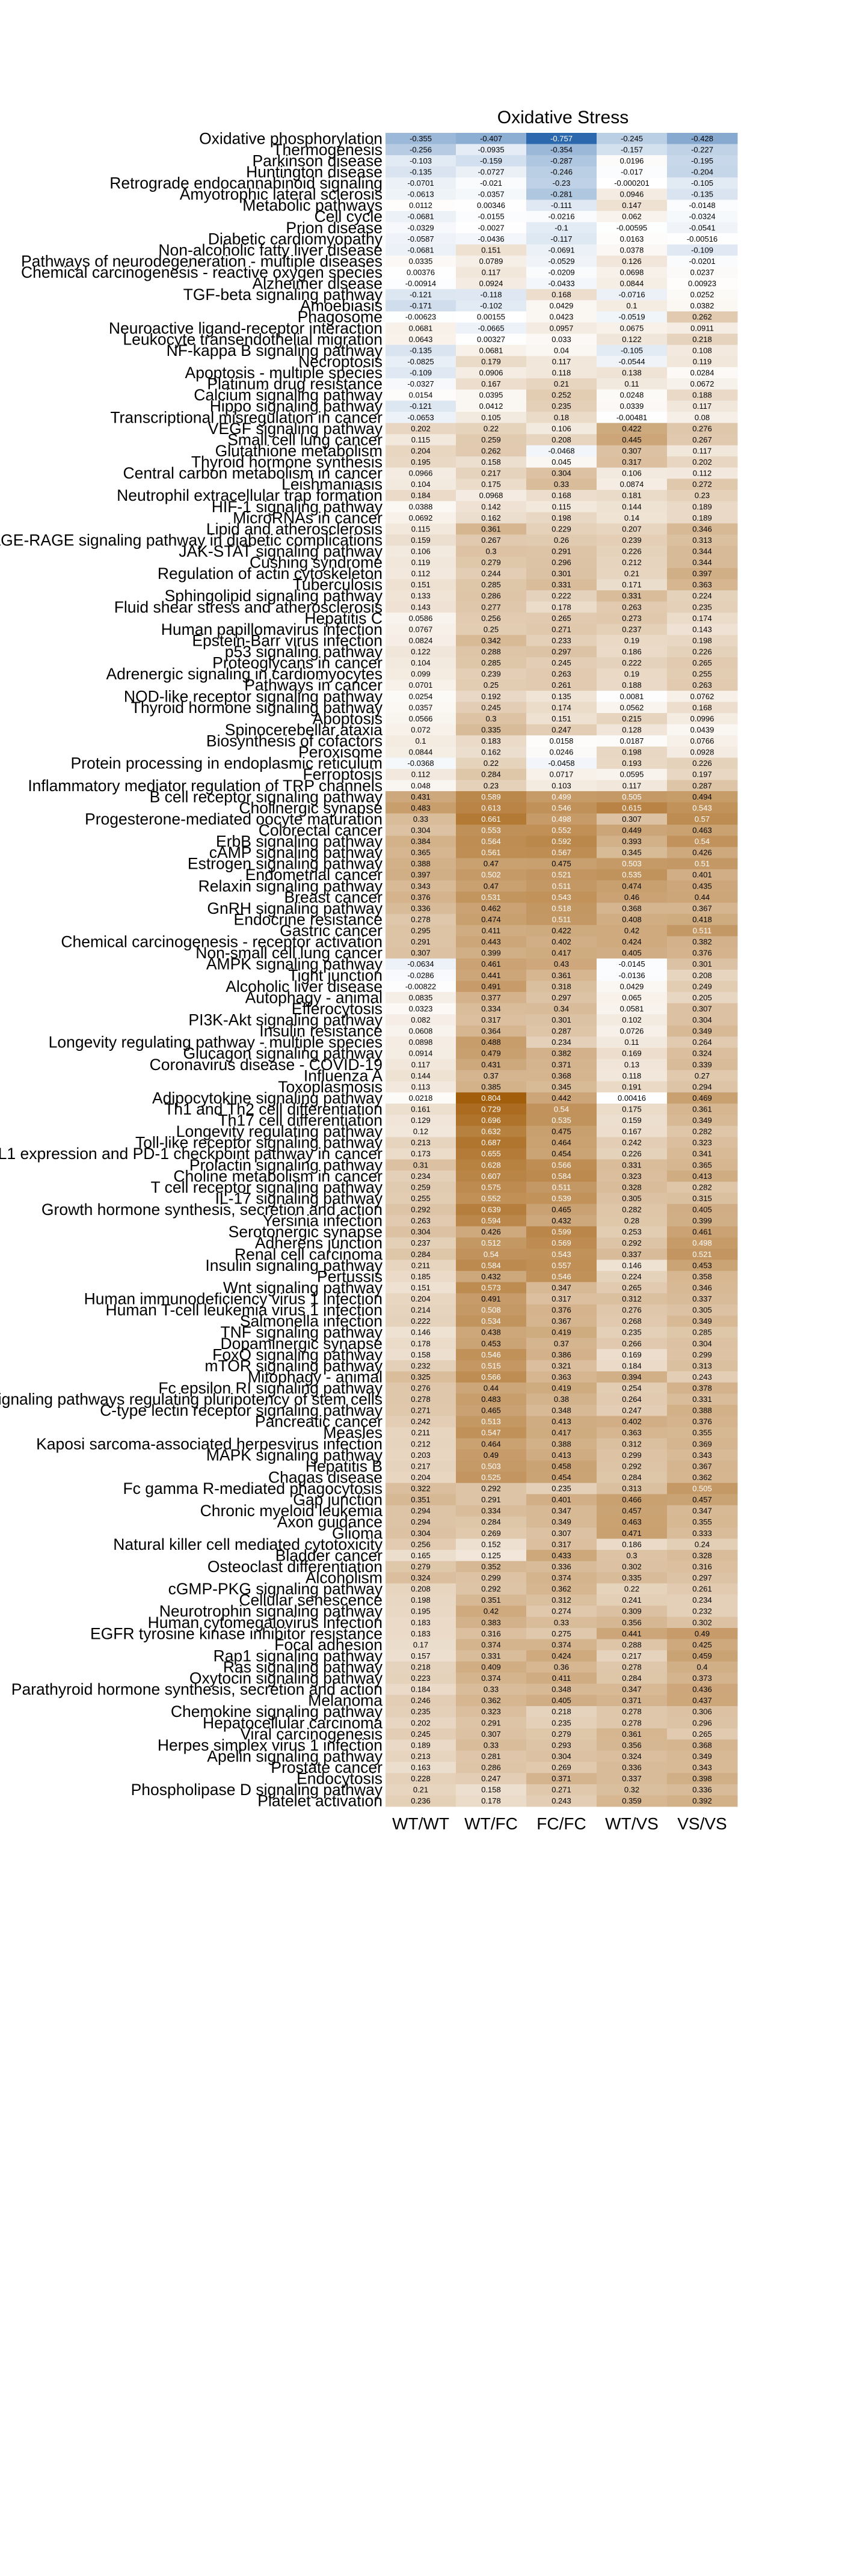 This screenshot has height=2576, width=842. I want to click on row-label-cushing-syndrome: Cushing syndrome, so click(316, 563).